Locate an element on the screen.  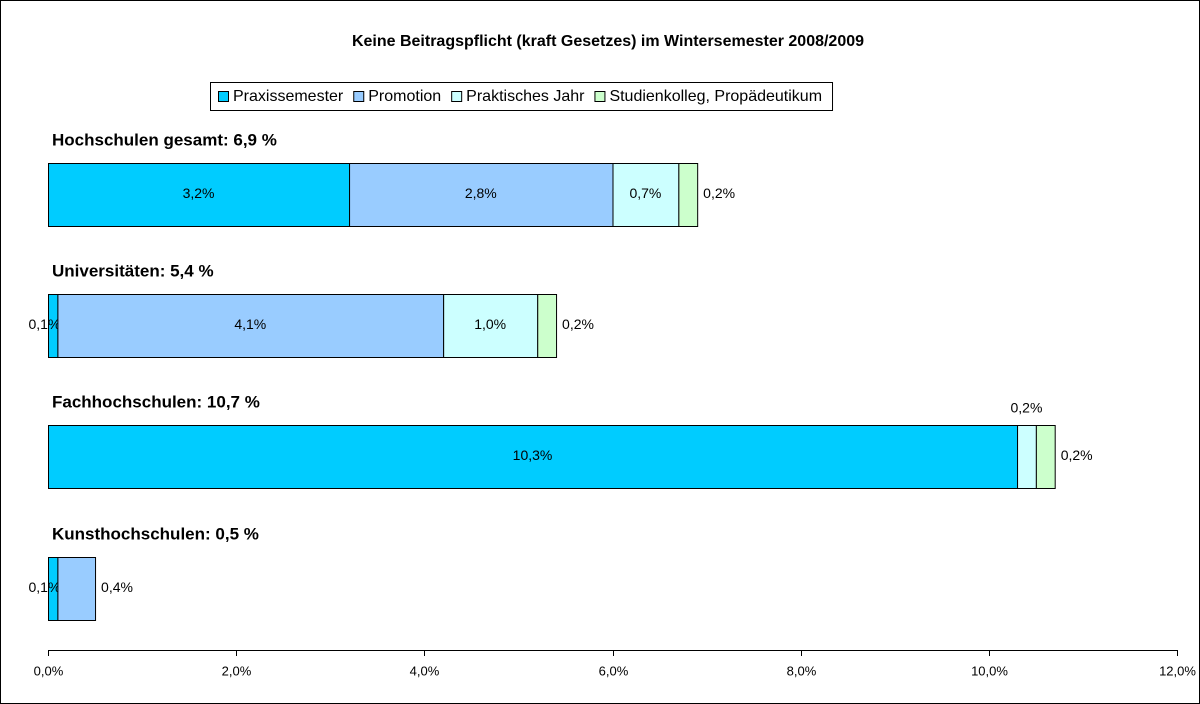
data-label: 0,7% is located at coordinates (645, 193).